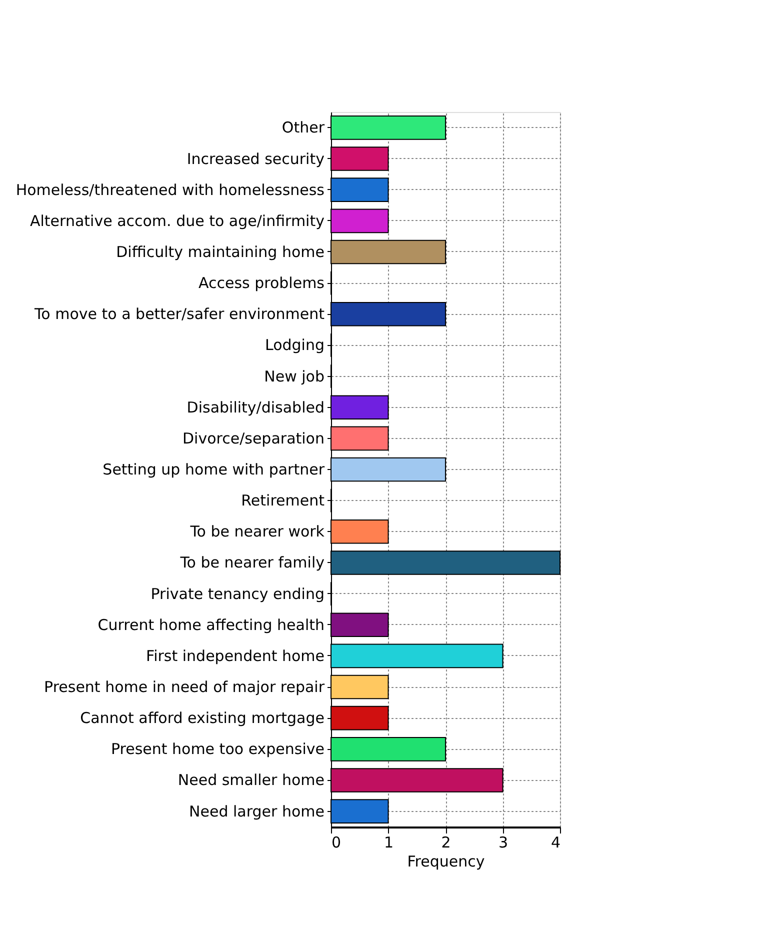 Image resolution: width=763 pixels, height=932 pixels. Describe the element at coordinates (235, 655) in the screenshot. I see `y-tick-label: First independent home` at that location.